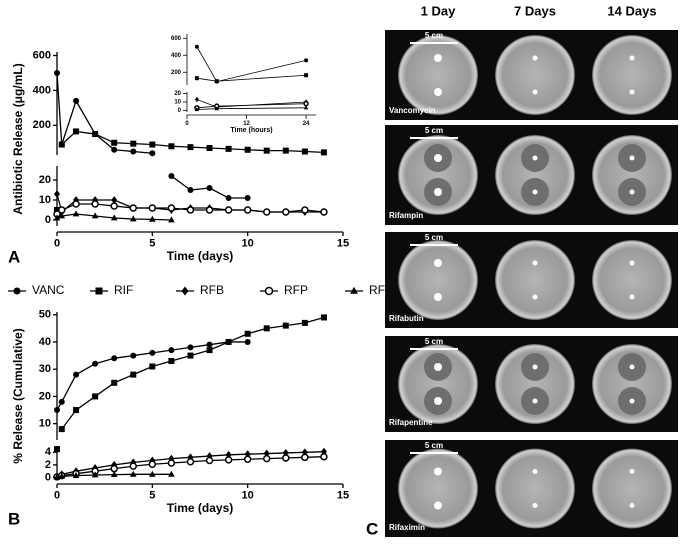 This screenshot has height=544, width=685. I want to click on row-label: Rifapentine, so click(411, 422).